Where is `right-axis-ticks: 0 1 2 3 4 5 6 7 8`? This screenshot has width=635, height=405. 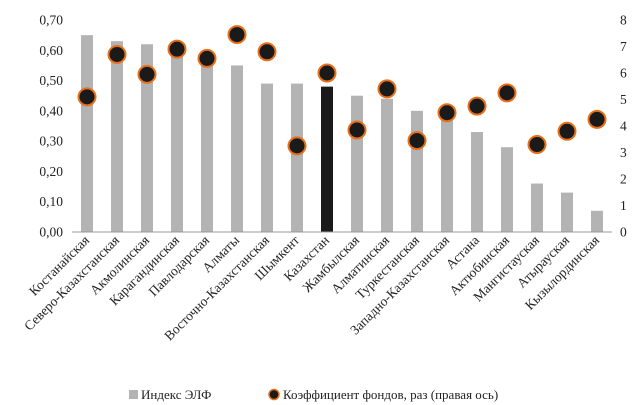
right-axis-ticks: 0 1 2 3 4 5 6 7 8 is located at coordinates (623, 126).